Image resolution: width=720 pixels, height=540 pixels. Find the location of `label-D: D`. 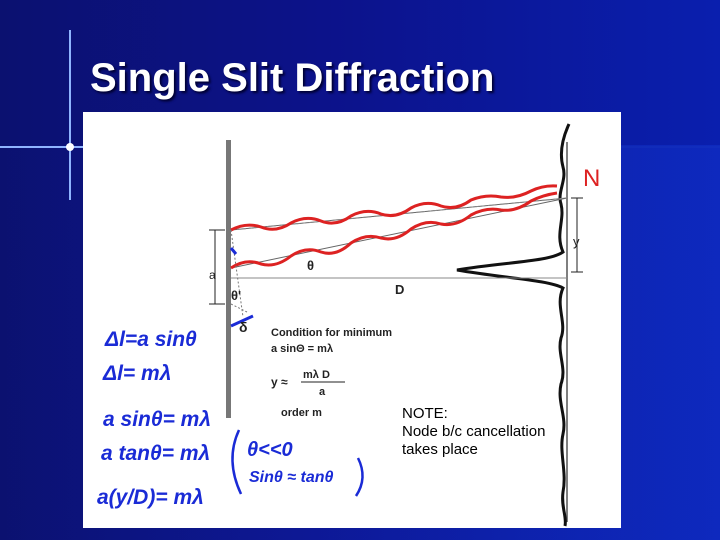

label-D: D is located at coordinates (399, 289).